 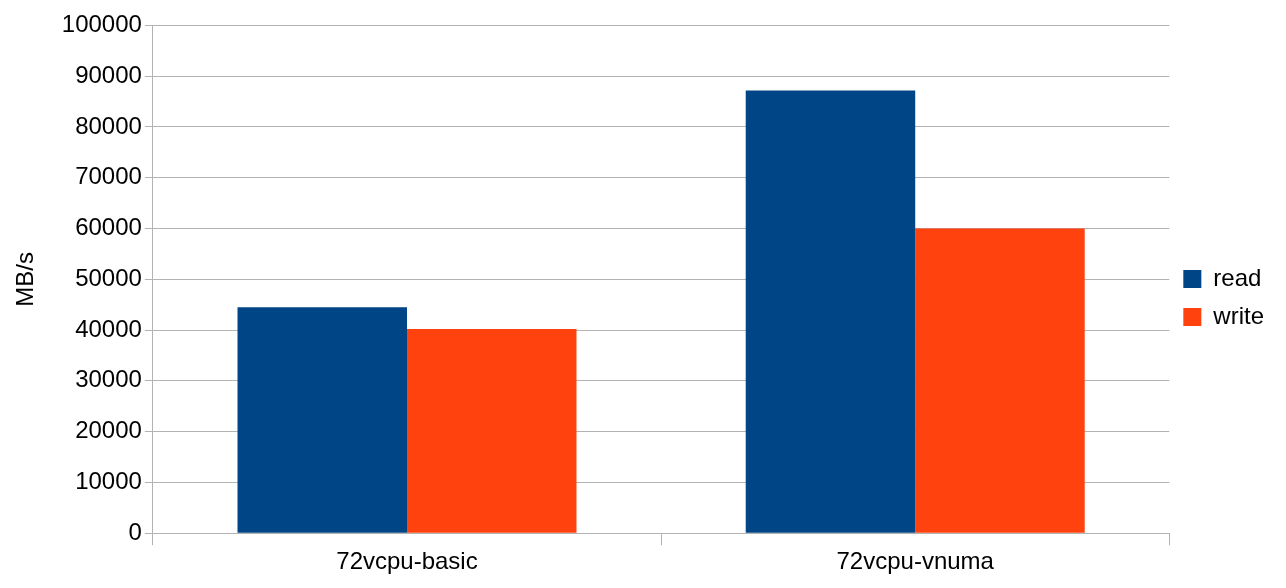 I want to click on y-tick-label: 90000, so click(x=108, y=74).